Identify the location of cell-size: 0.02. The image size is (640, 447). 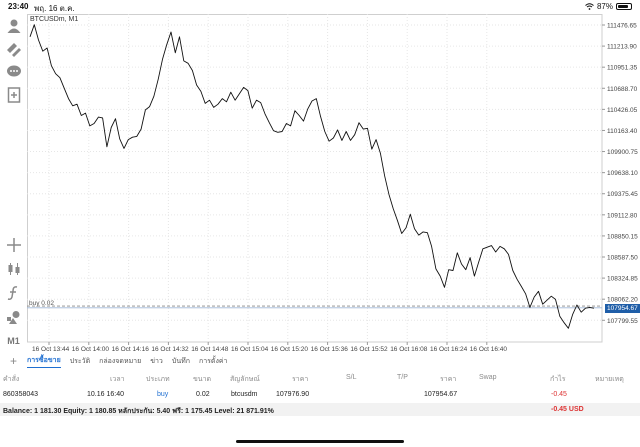
(203, 394).